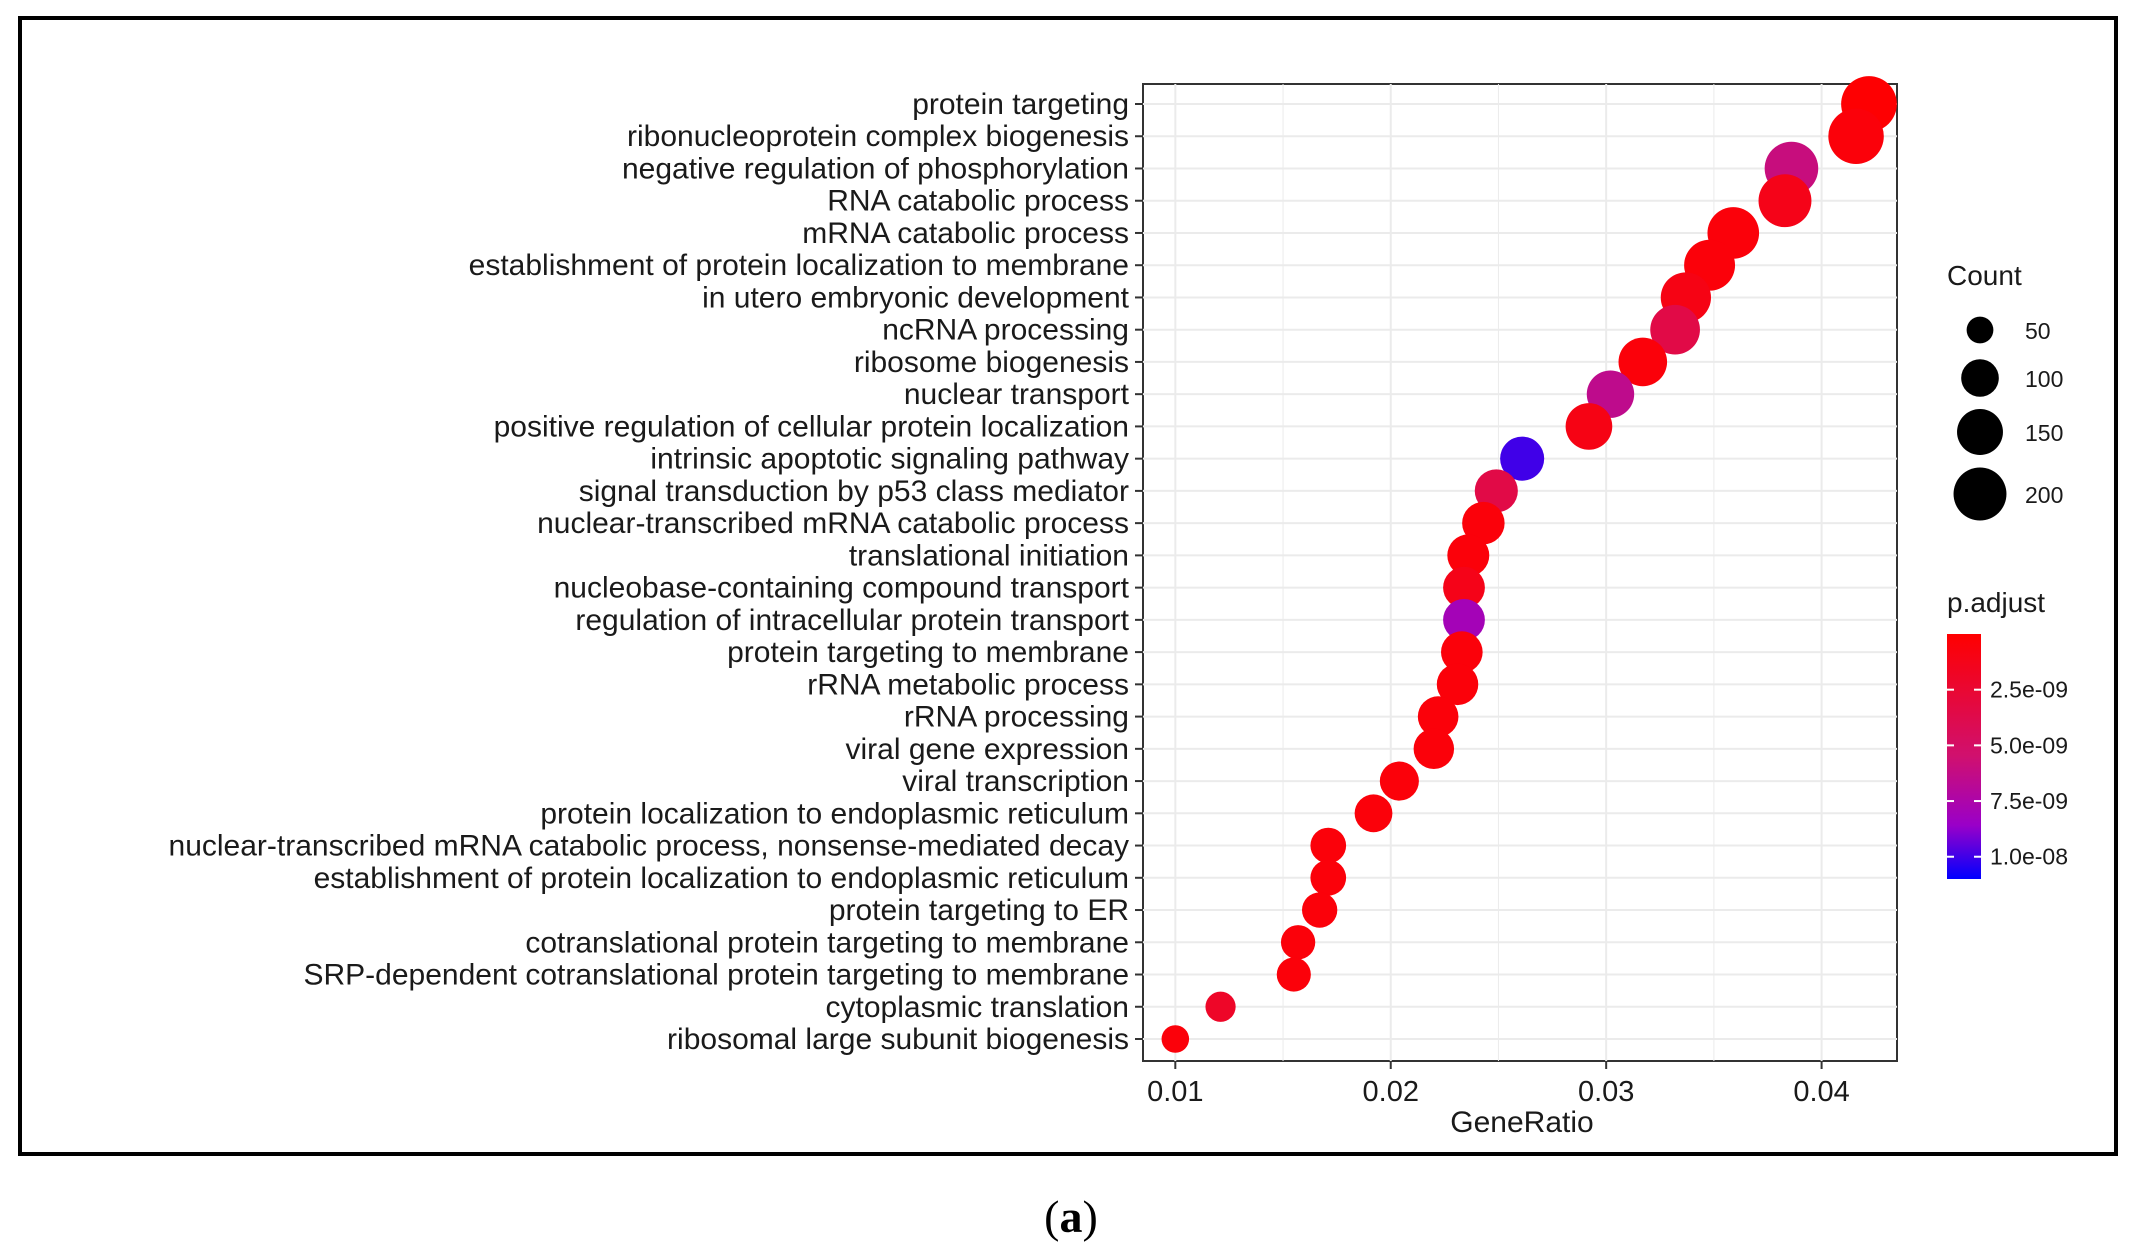  Describe the element at coordinates (968, 684) in the screenshot. I see `y-tick-label: rRNA metabolic process` at that location.